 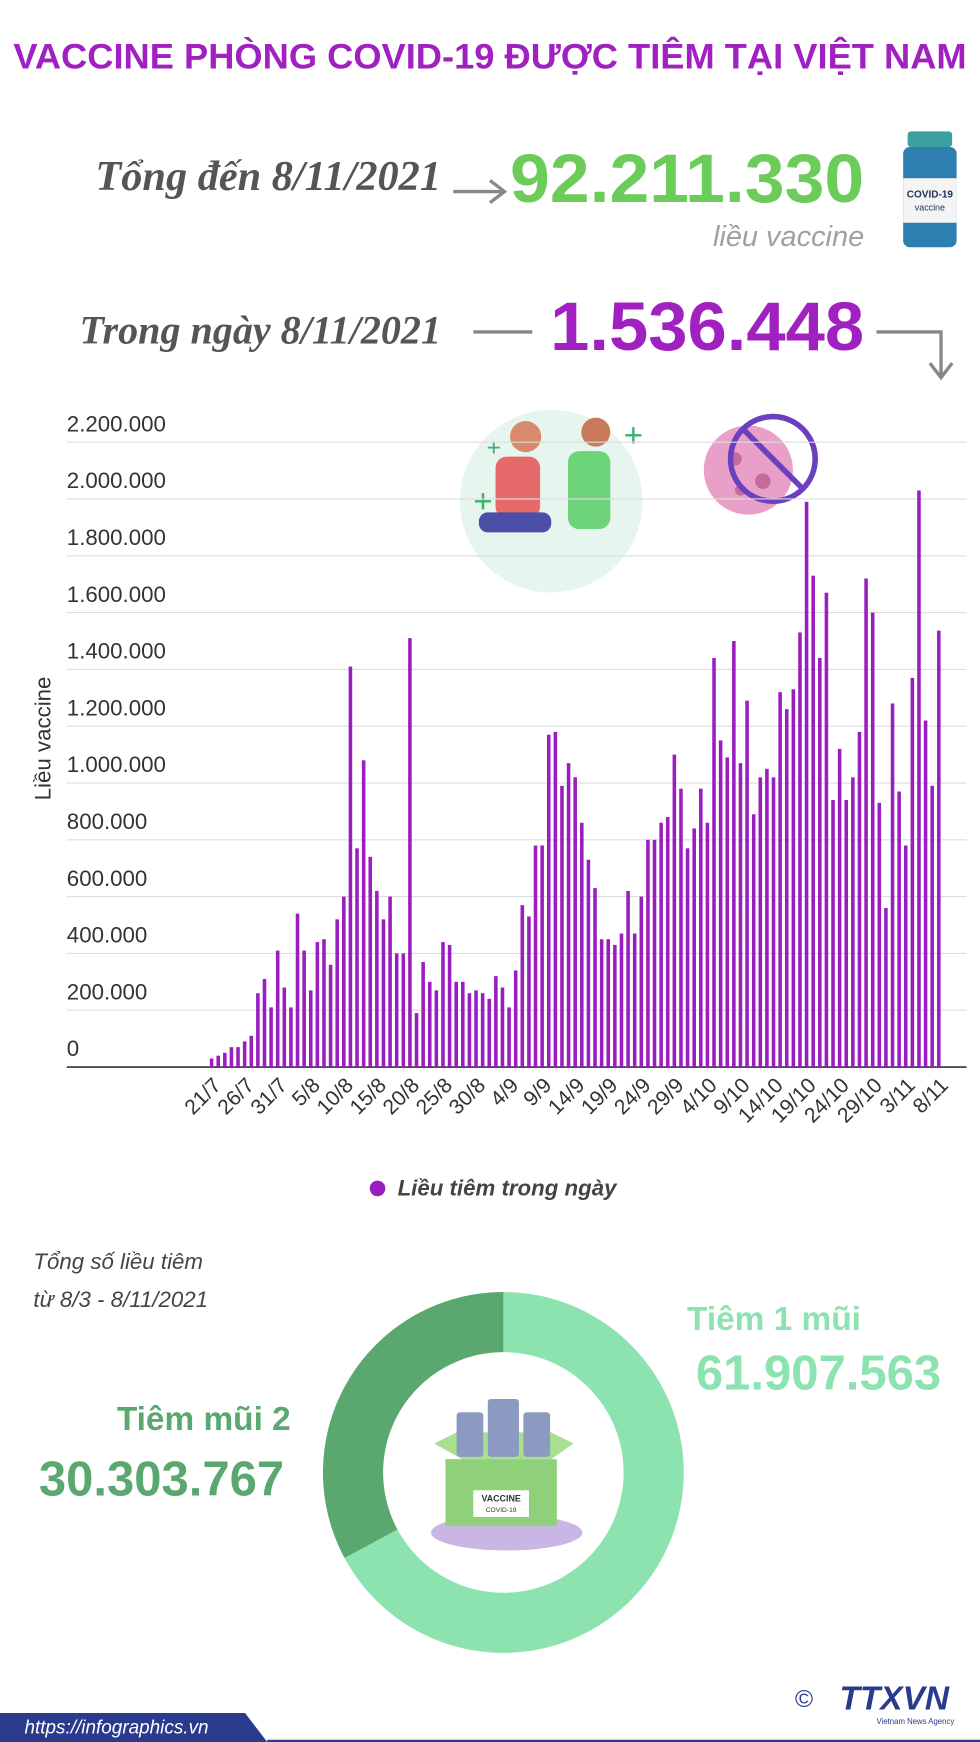 I want to click on y-tick-label: 2.200.000, so click(x=116, y=423).